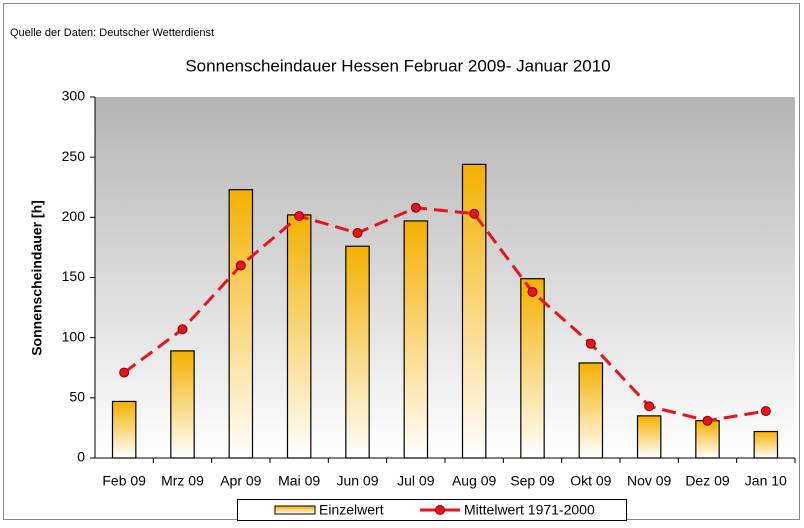  Describe the element at coordinates (351, 510) in the screenshot. I see `legend-label: Einzelwert` at that location.